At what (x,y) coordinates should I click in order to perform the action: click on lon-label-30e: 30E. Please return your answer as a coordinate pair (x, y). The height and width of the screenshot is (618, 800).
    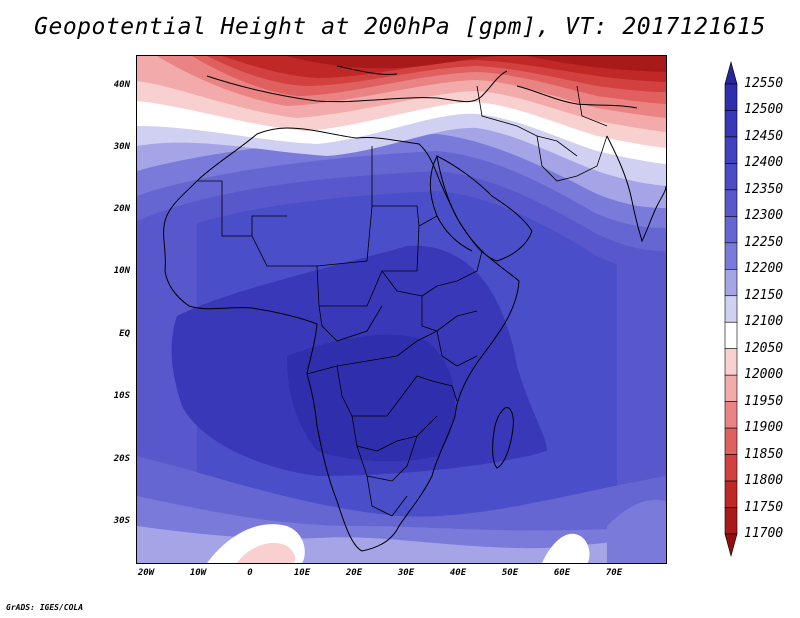
    Looking at the image, I should click on (406, 573).